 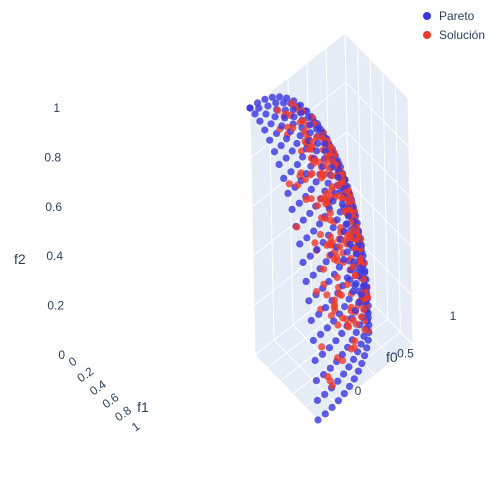 What do you see at coordinates (55, 306) in the screenshot?
I see `z-tick-label: 0.2` at bounding box center [55, 306].